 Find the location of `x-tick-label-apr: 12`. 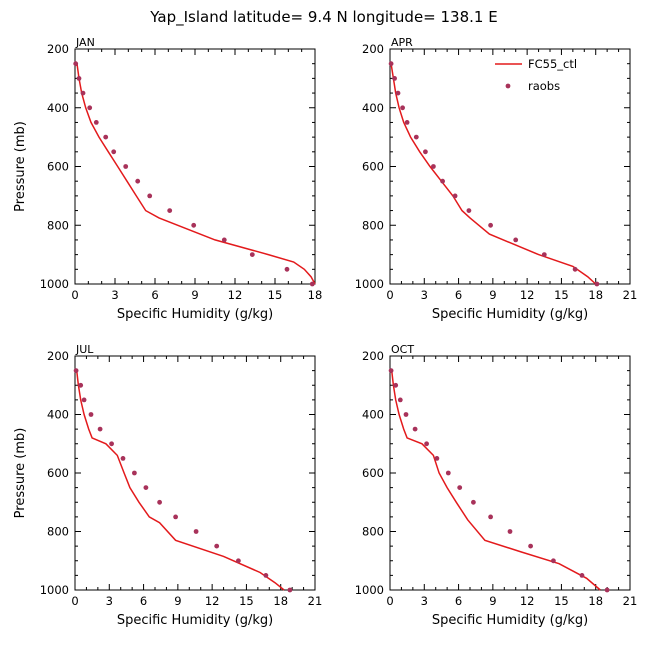

x-tick-label-apr: 12 is located at coordinates (527, 295).